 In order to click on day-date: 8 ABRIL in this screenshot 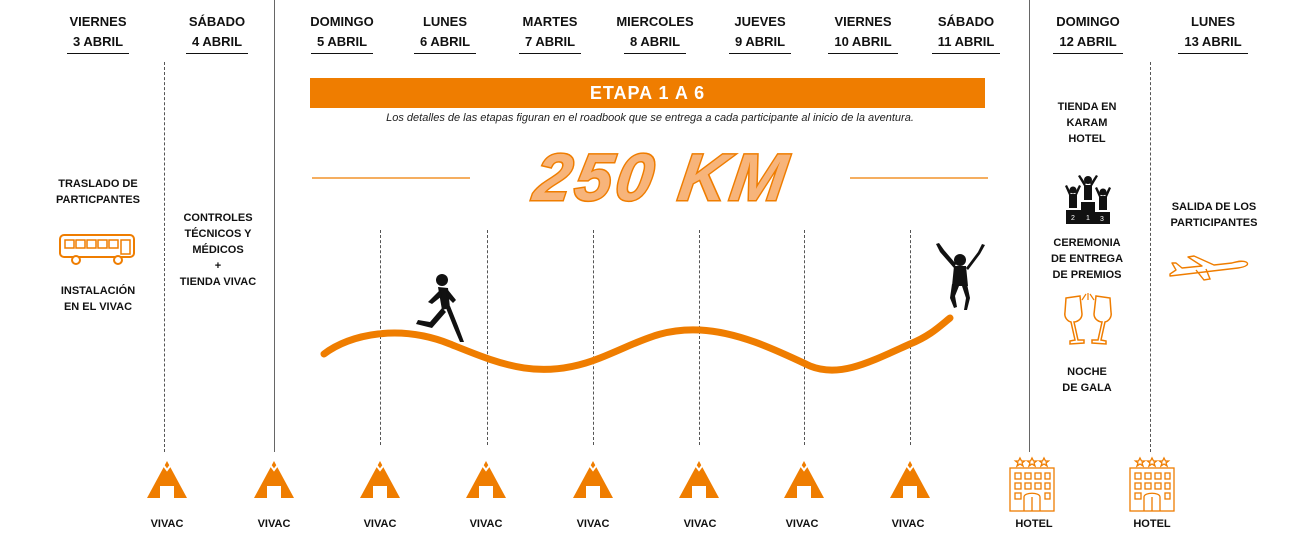, I will do `click(655, 43)`.